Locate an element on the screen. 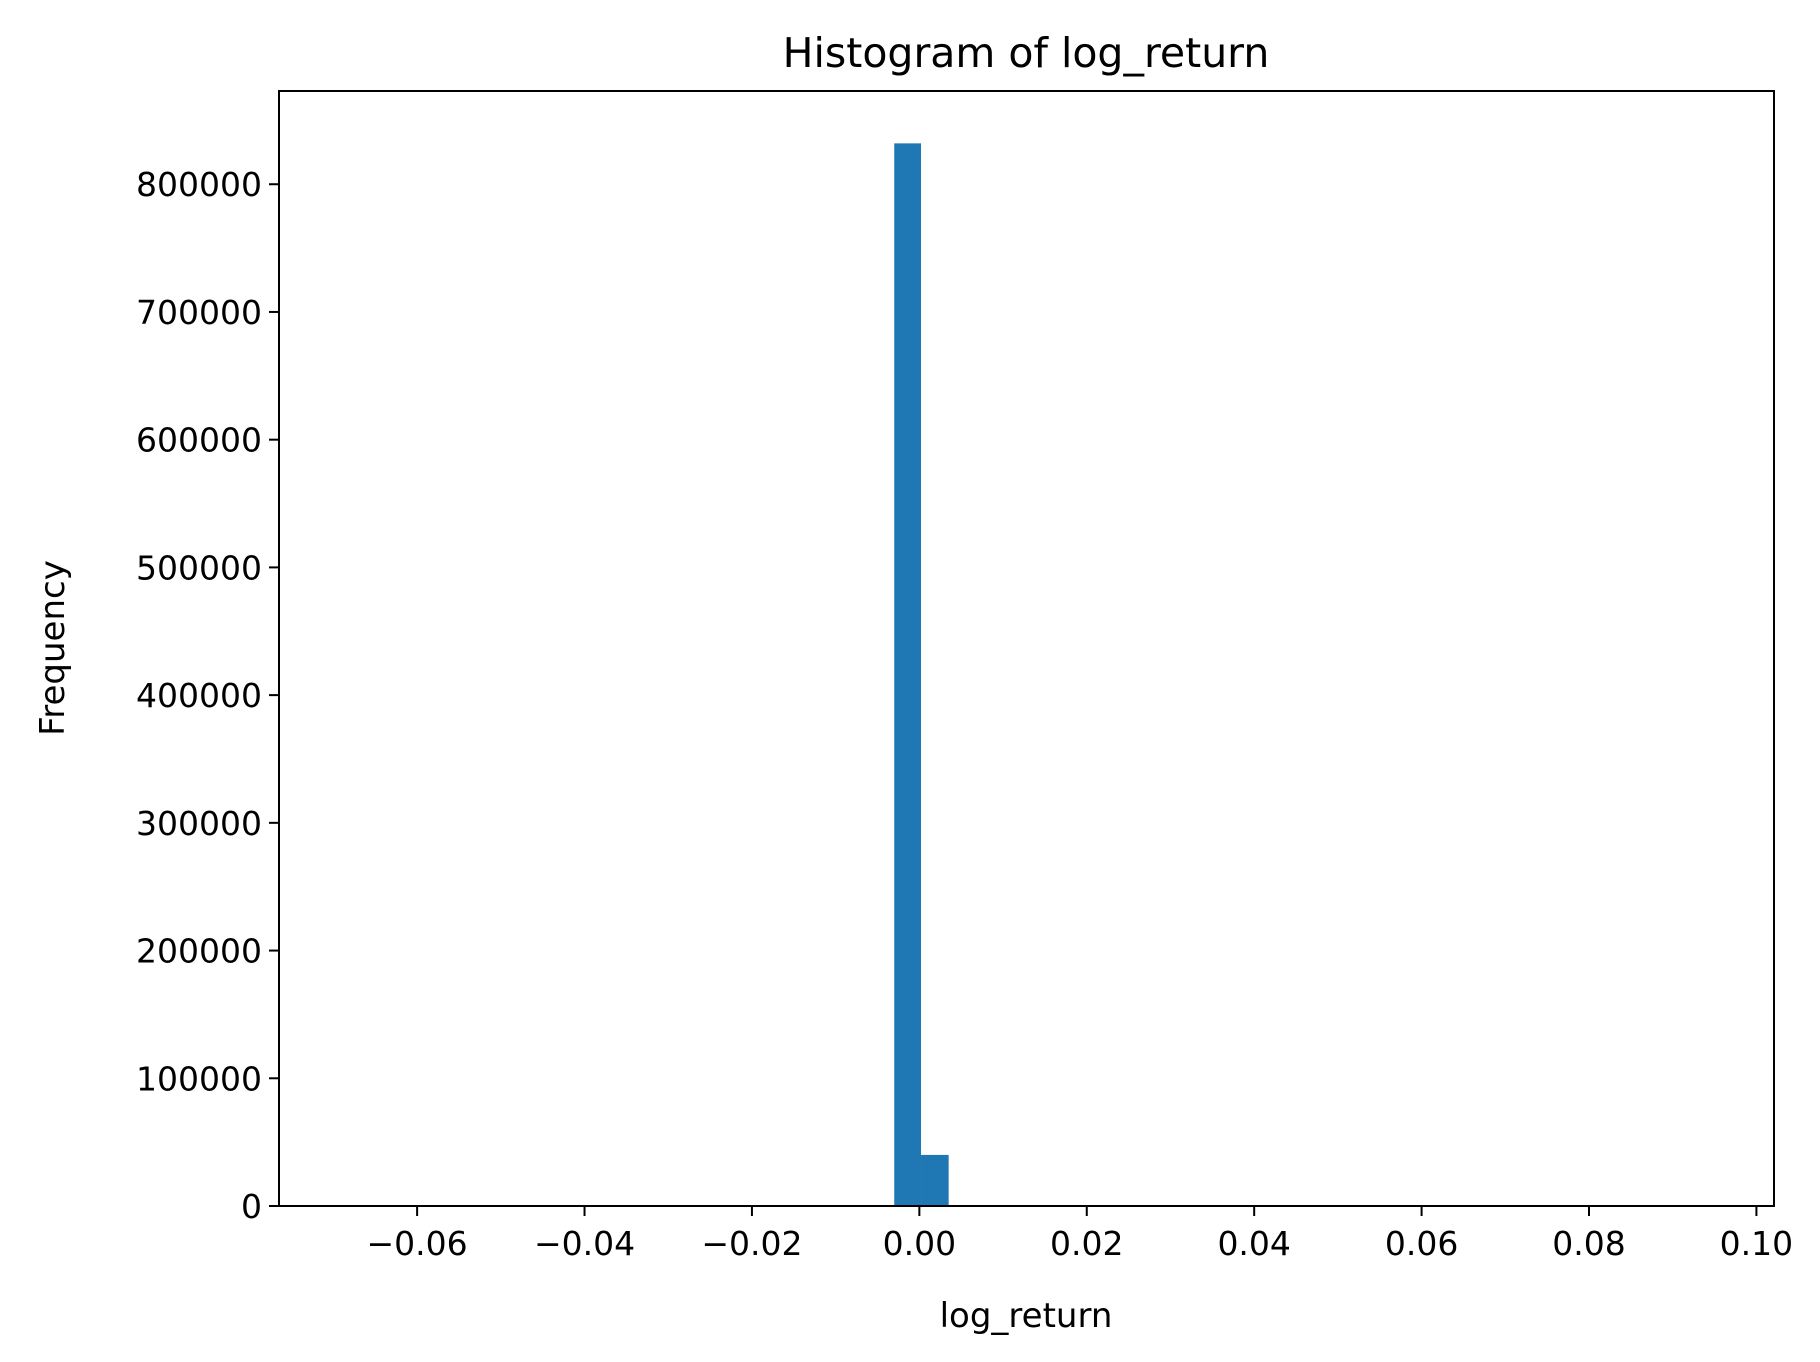  y-tick-label: 800000 is located at coordinates (199, 184).